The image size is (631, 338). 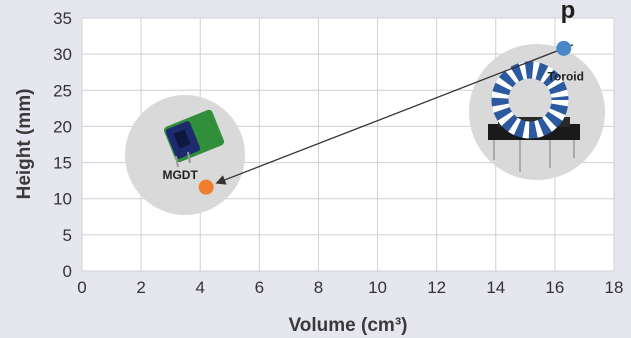 What do you see at coordinates (24, 144) in the screenshot?
I see `y-axis-title: Height (mm)` at bounding box center [24, 144].